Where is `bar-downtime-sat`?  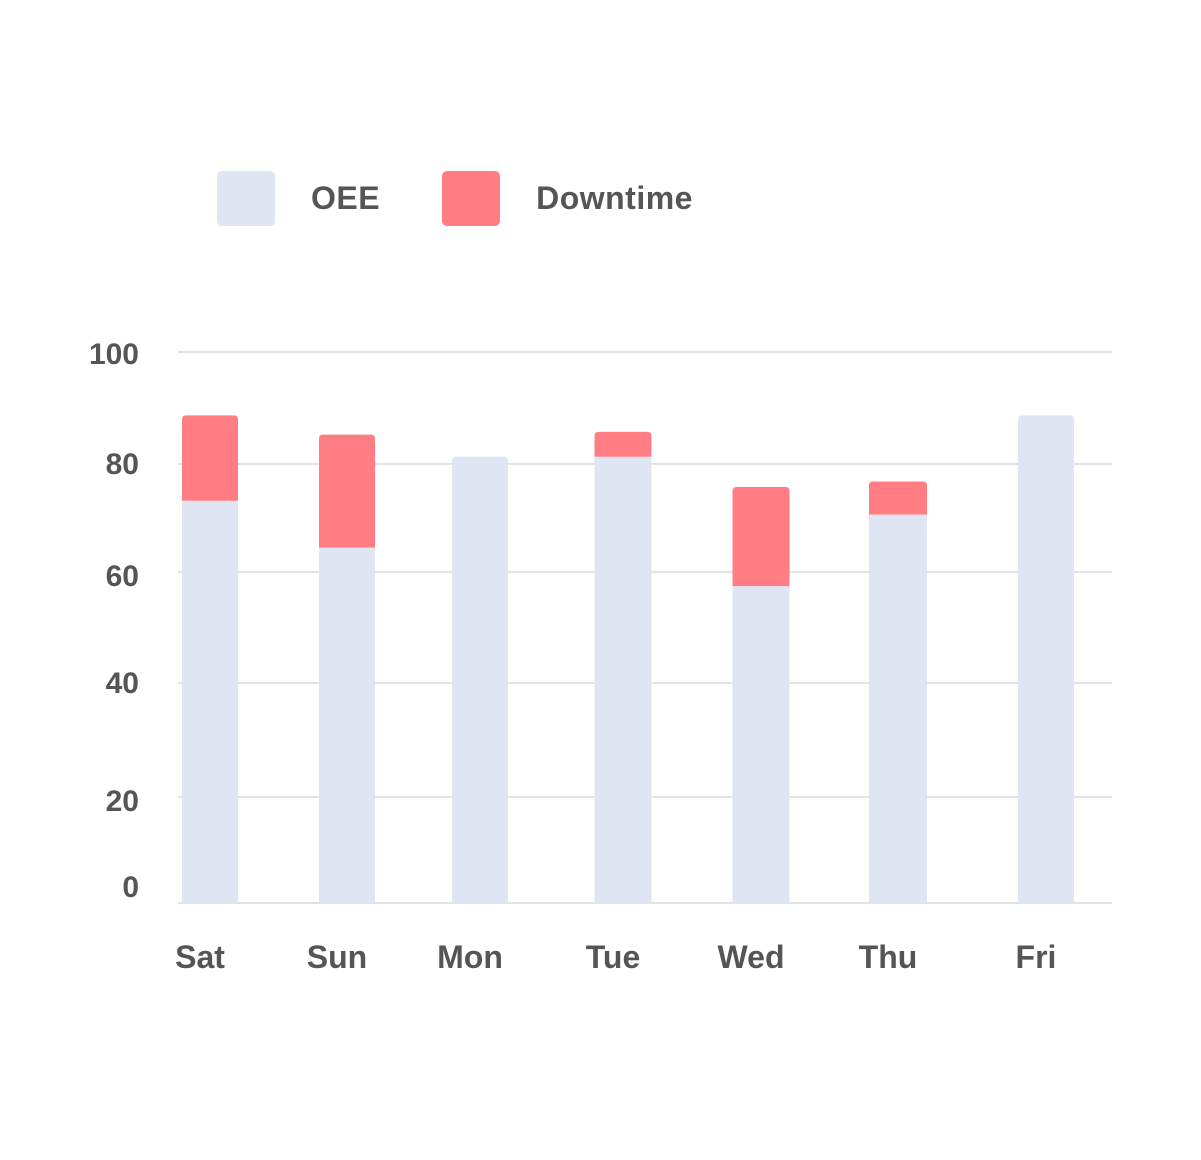
bar-downtime-sat is located at coordinates (210, 458).